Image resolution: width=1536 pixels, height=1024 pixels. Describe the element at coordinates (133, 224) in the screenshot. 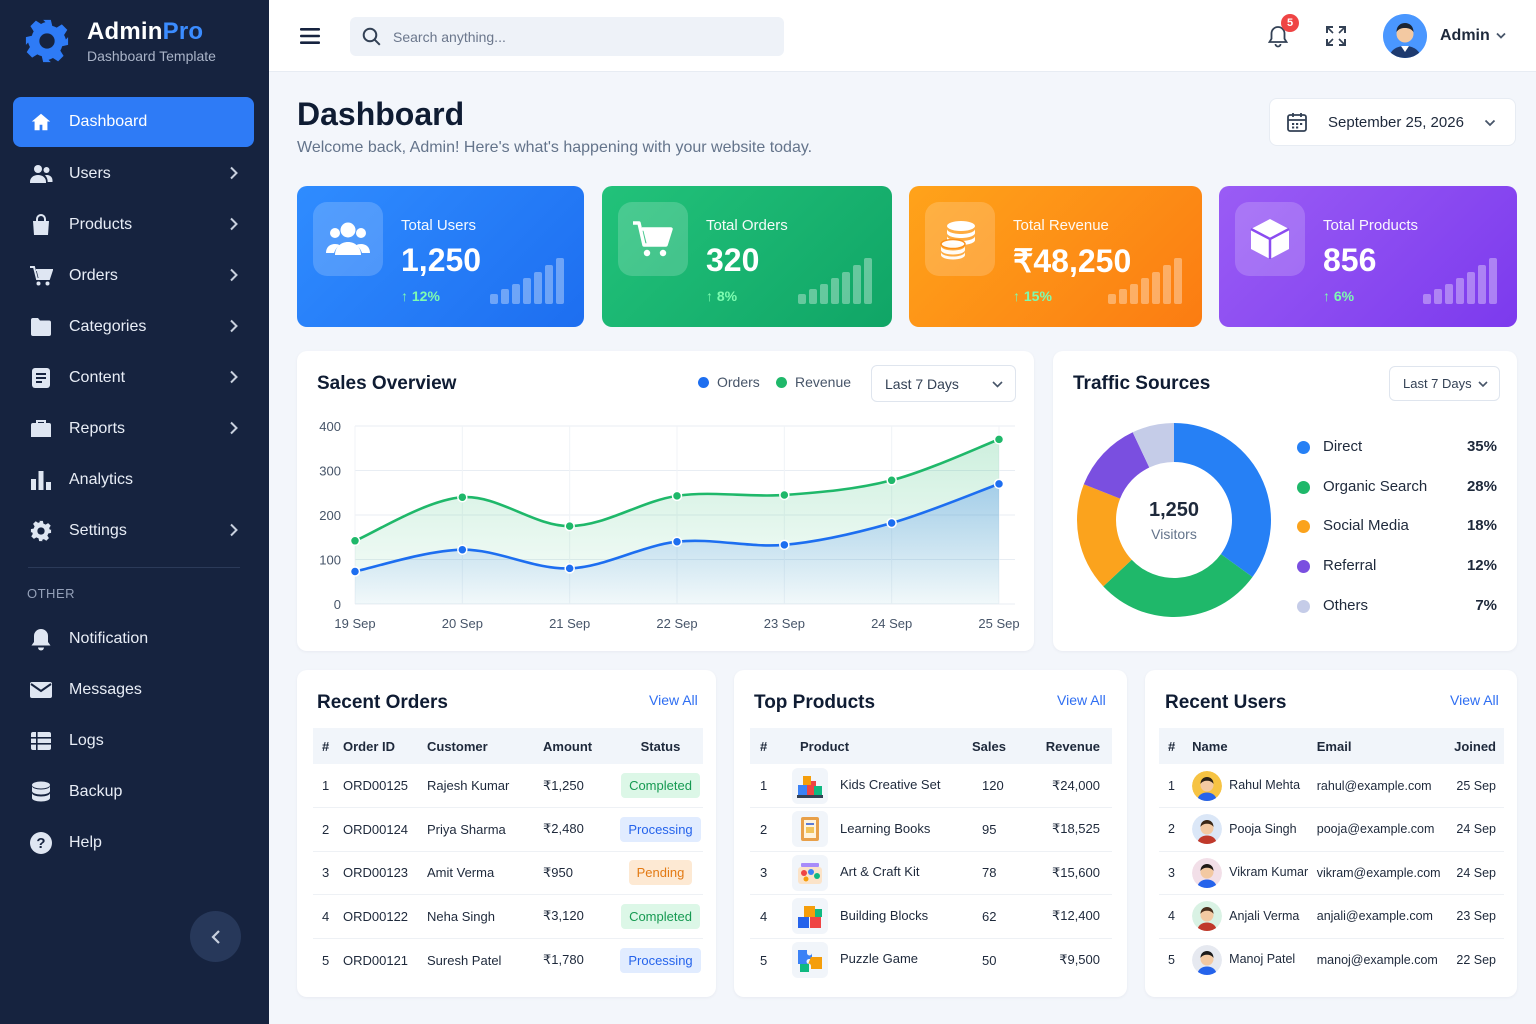

I see `sidebar-item-products: Products` at that location.